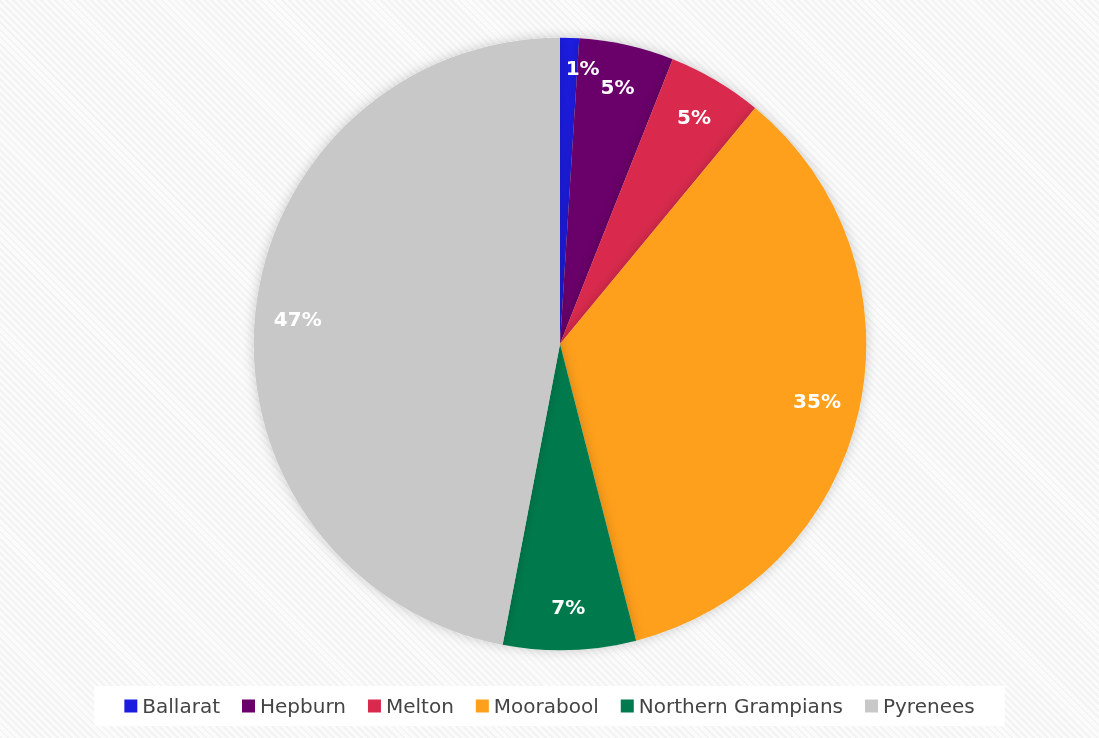  What do you see at coordinates (546, 706) in the screenshot?
I see `legend-label: Moorabool` at bounding box center [546, 706].